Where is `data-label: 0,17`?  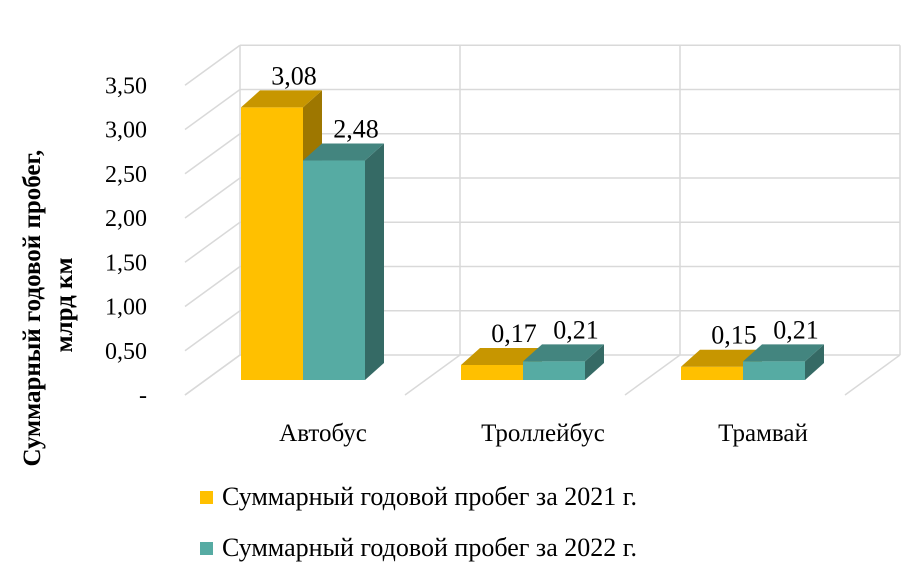
data-label: 0,17 is located at coordinates (514, 333).